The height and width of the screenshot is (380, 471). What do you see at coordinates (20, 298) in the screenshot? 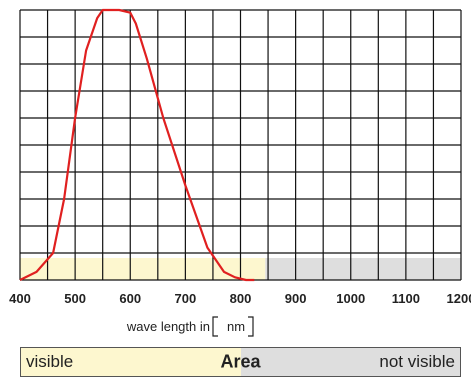
I see `x-tick-400: 400` at bounding box center [20, 298].